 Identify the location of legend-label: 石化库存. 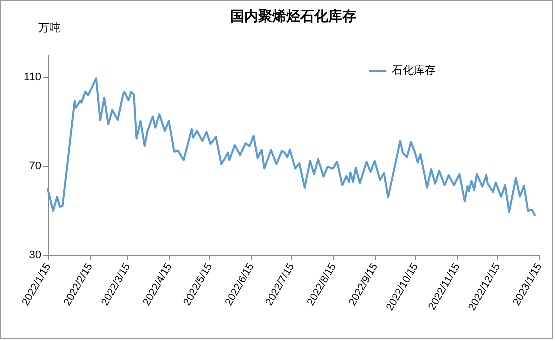
(414, 70).